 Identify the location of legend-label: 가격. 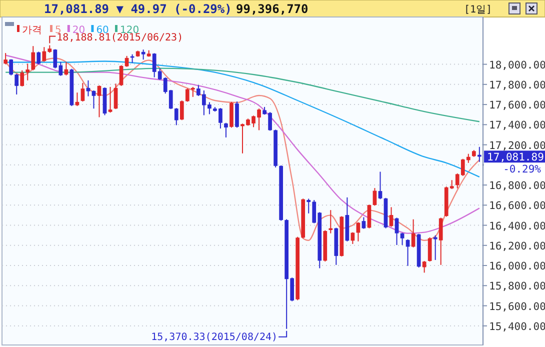
(32, 30).